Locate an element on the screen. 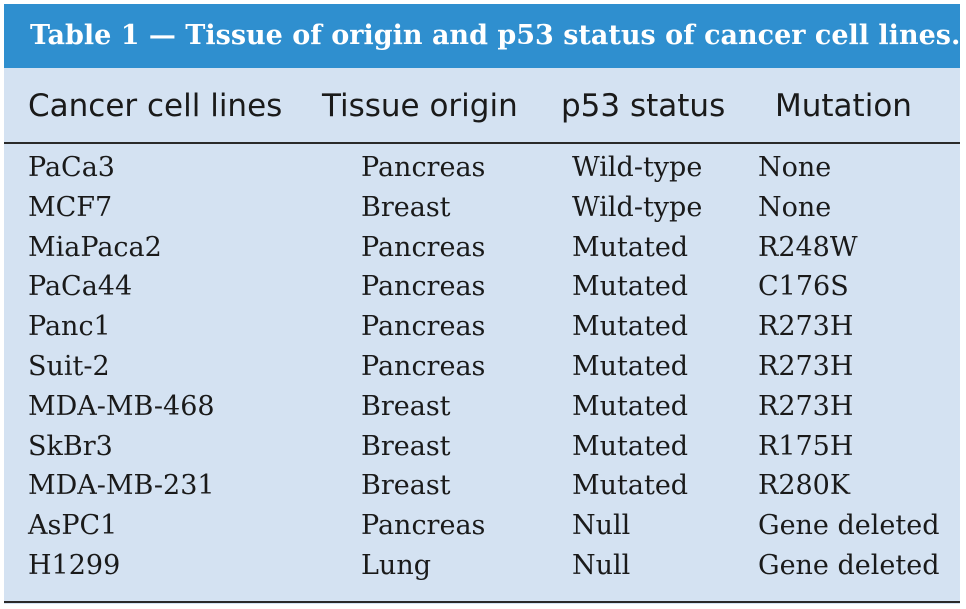  cell-mutation: R175H is located at coordinates (806, 446).